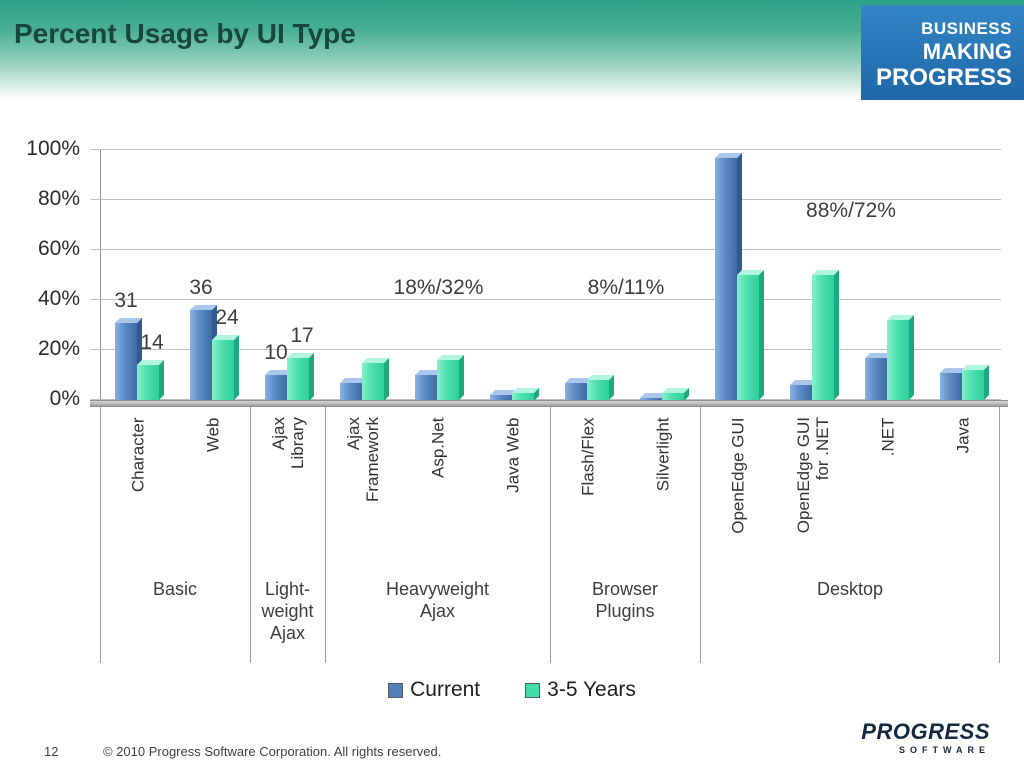 The image size is (1024, 768). Describe the element at coordinates (587, 456) in the screenshot. I see `category-label: Flash/Flex` at that location.